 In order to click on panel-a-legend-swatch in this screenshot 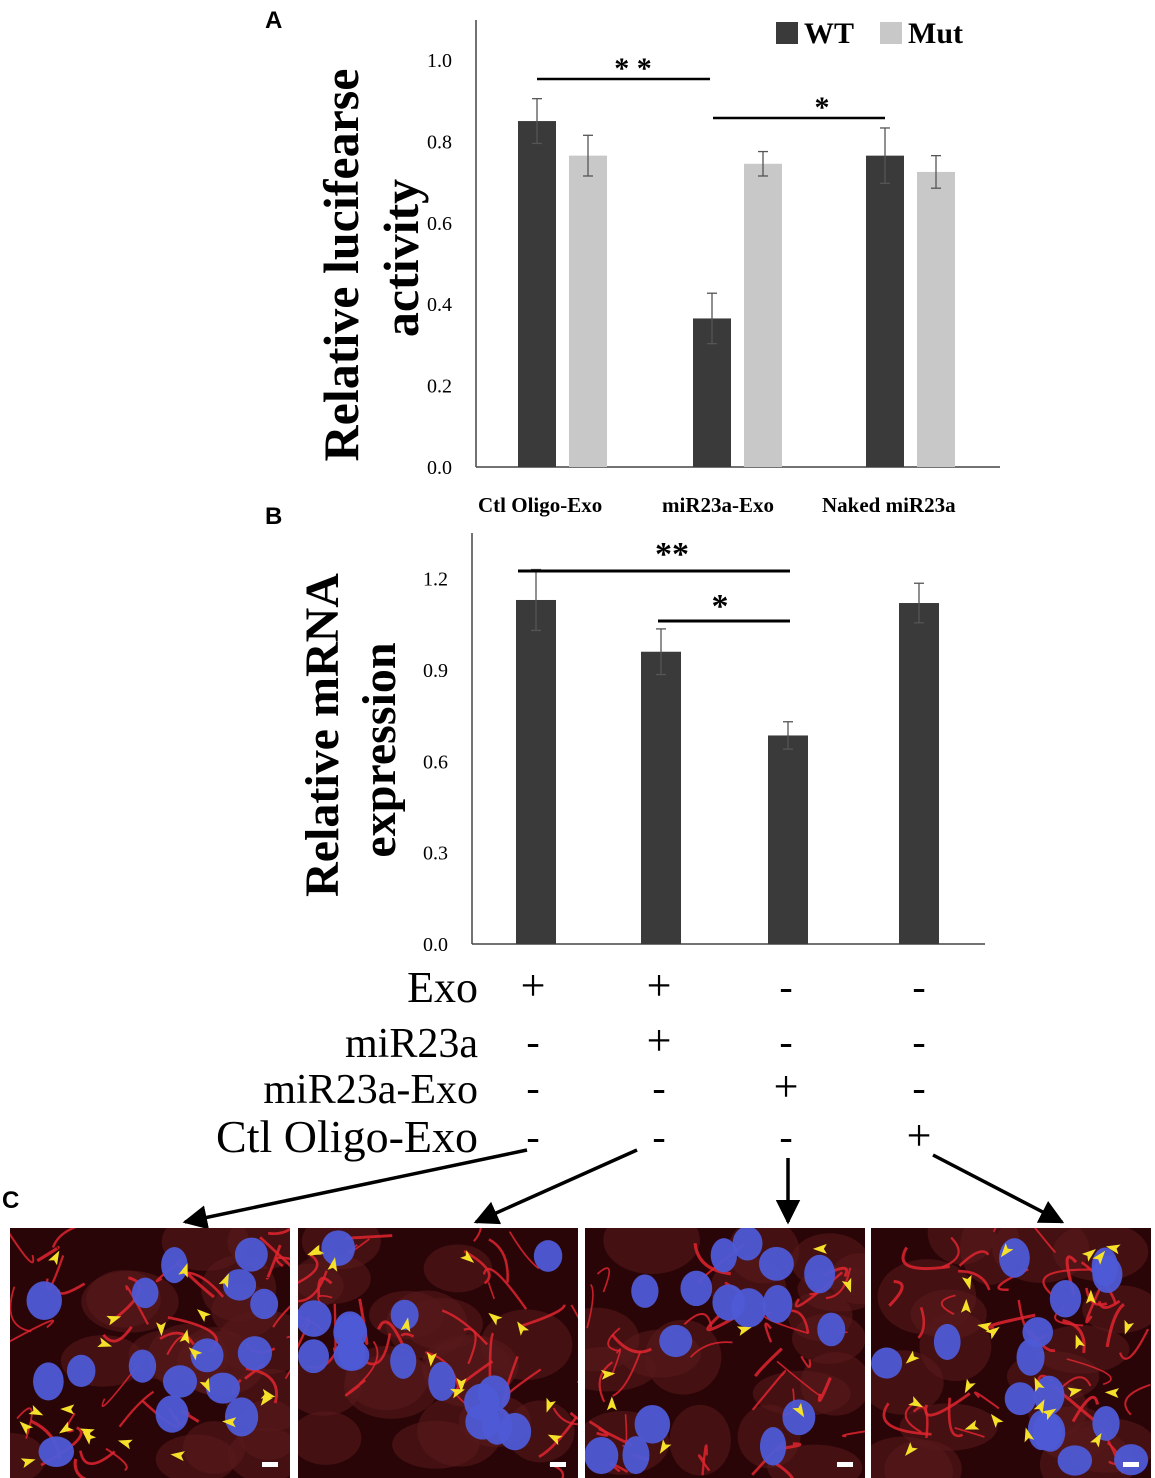, I will do `click(787, 33)`.